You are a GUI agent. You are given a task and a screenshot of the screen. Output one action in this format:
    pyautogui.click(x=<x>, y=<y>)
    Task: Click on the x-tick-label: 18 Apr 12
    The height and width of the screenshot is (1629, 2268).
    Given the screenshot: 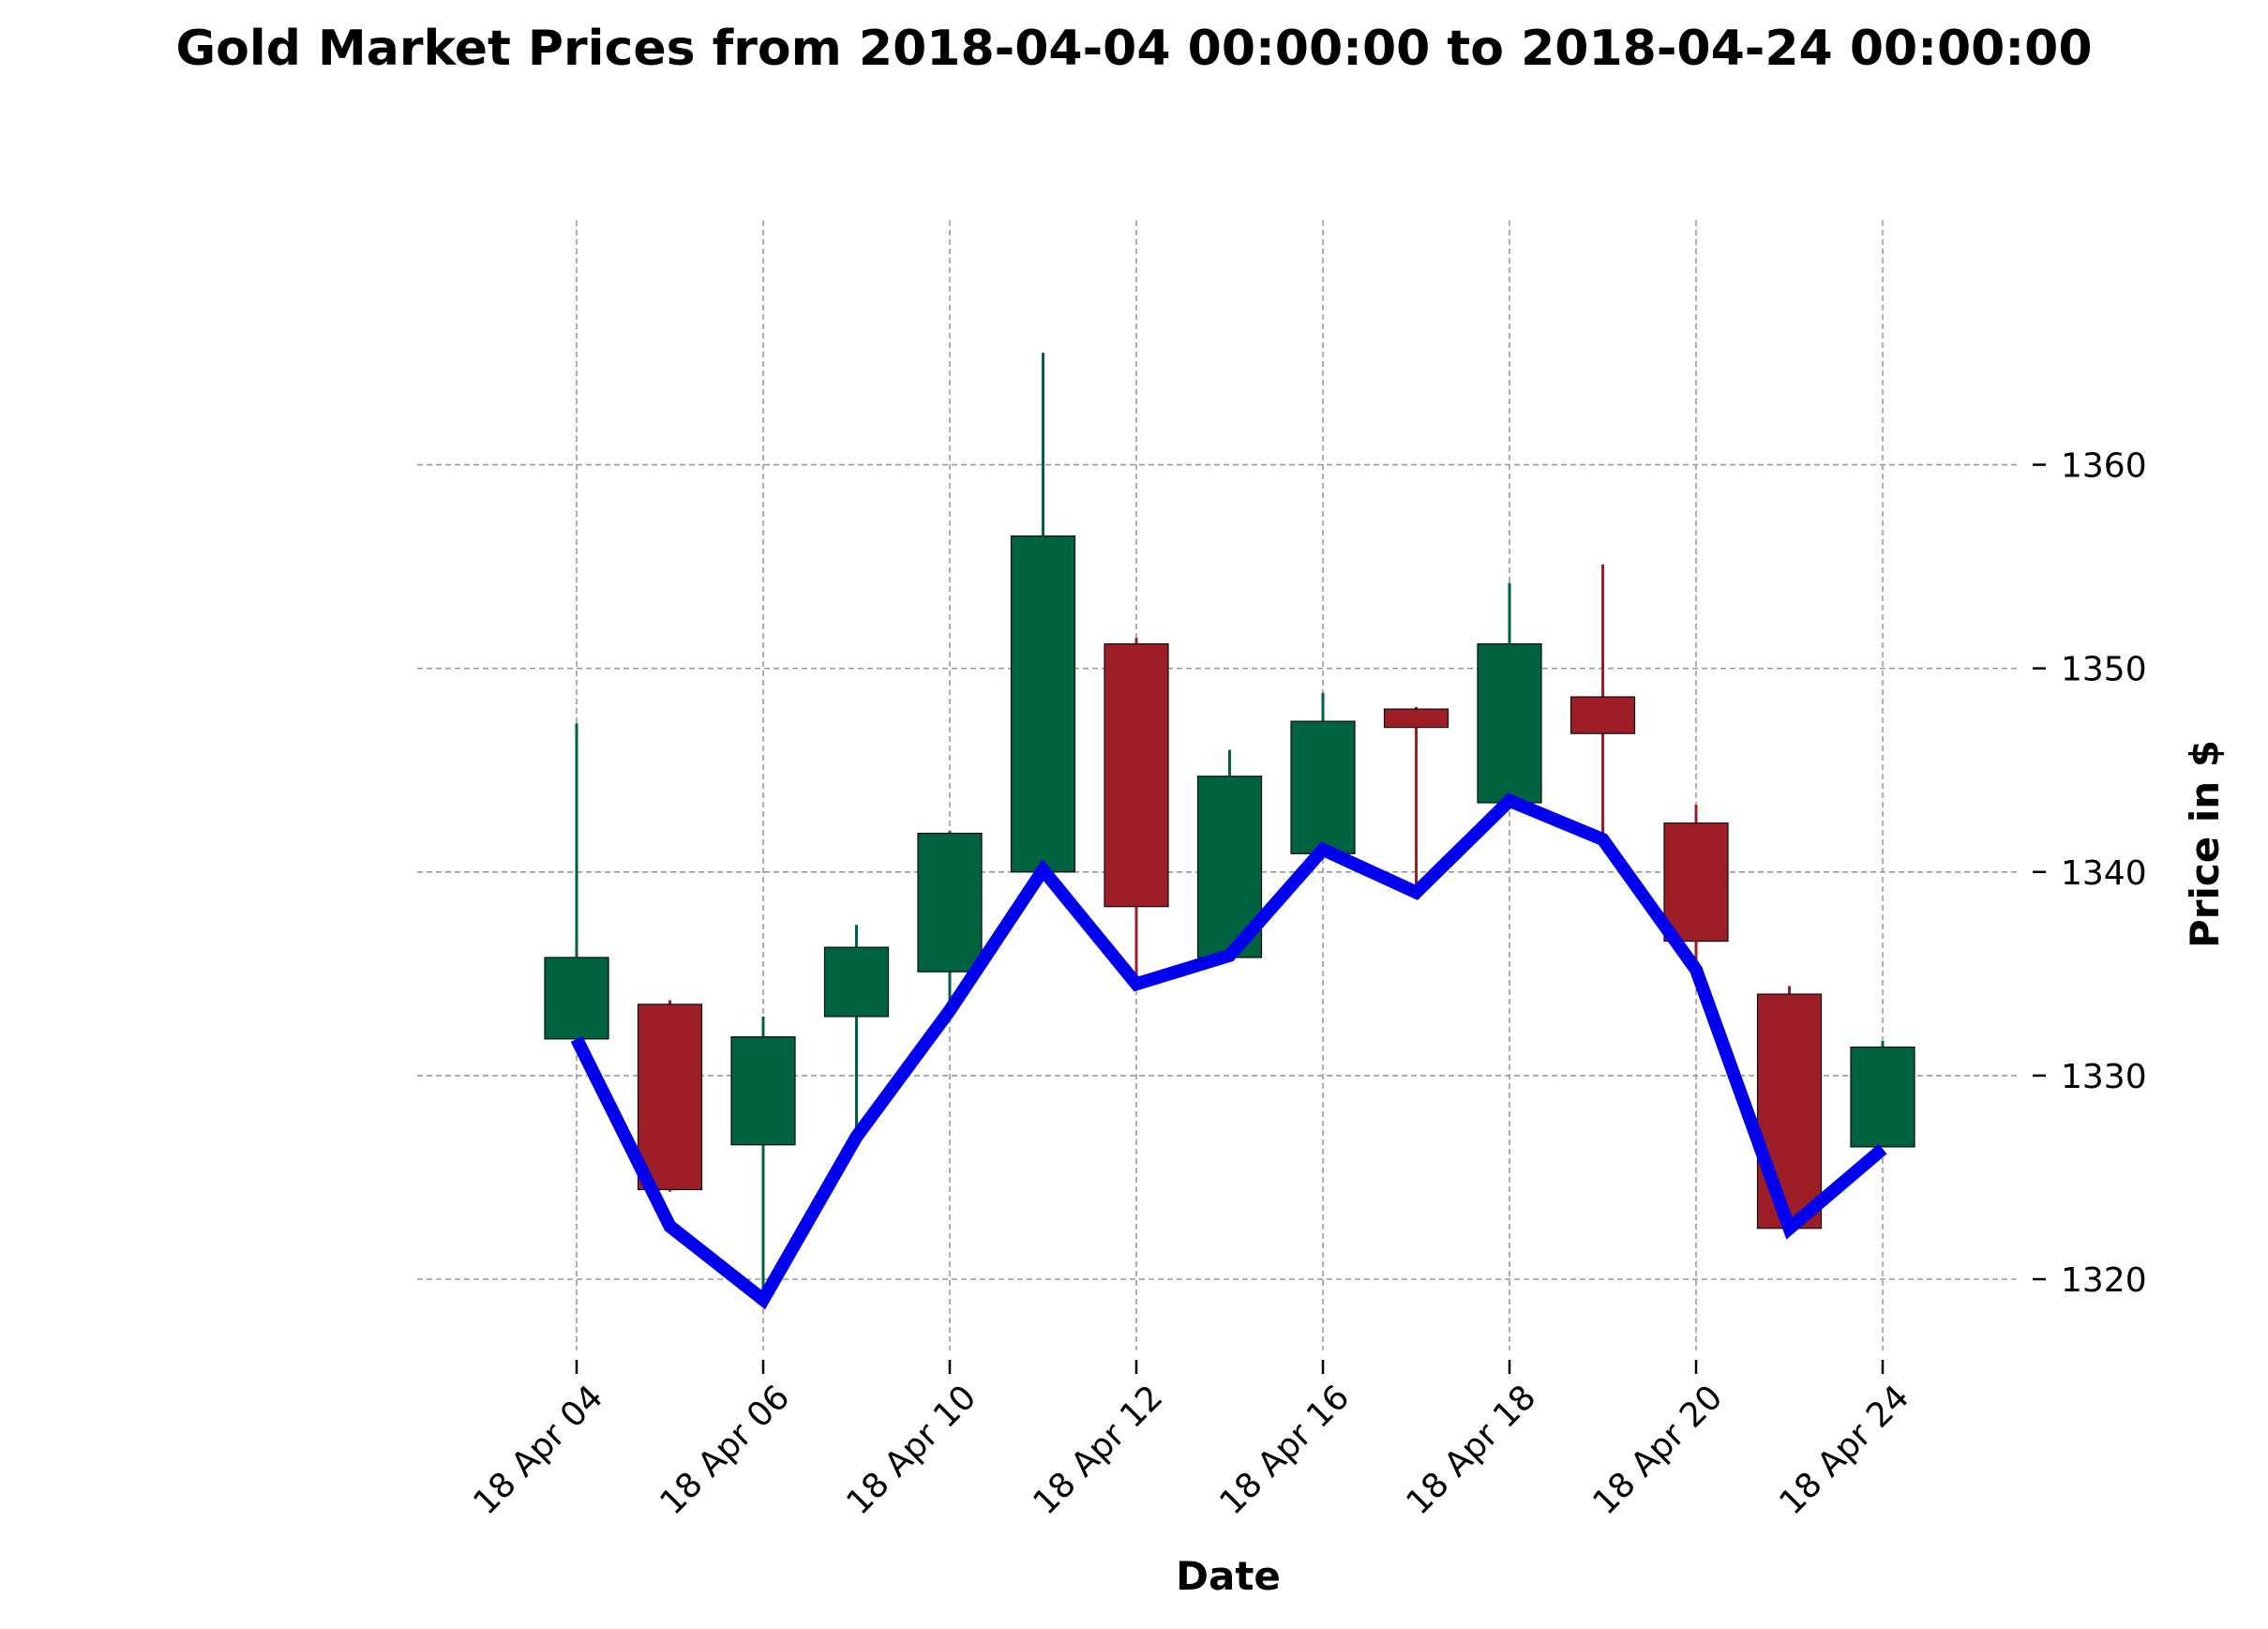 What is the action you would take?
    pyautogui.click(x=1098, y=1450)
    